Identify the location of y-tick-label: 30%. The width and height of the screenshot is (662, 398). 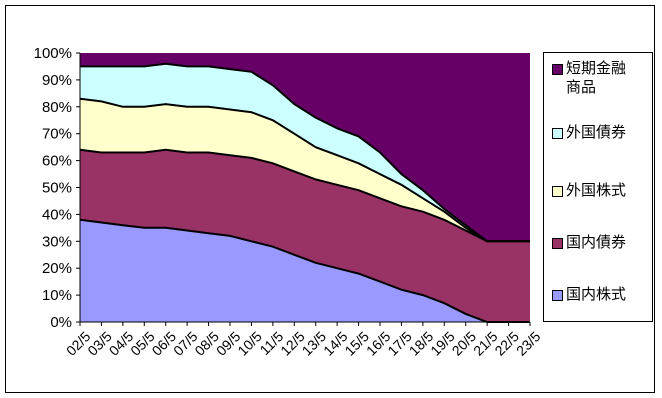
(57, 241).